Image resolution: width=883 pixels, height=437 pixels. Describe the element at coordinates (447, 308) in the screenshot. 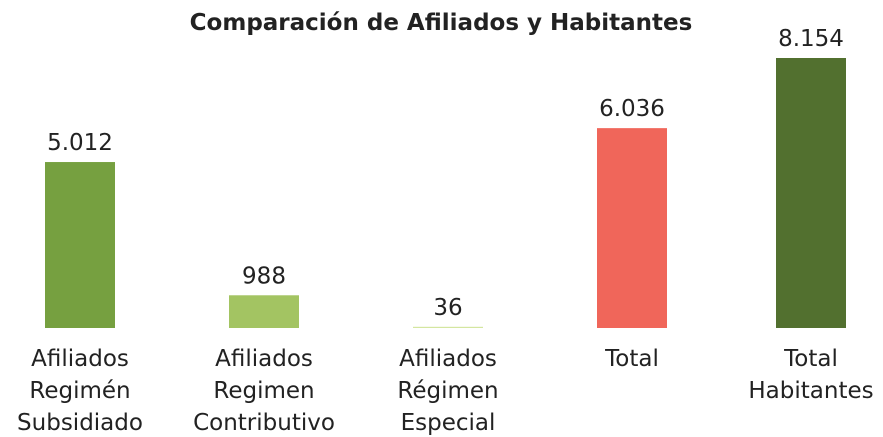

I see `value-label: 36` at that location.